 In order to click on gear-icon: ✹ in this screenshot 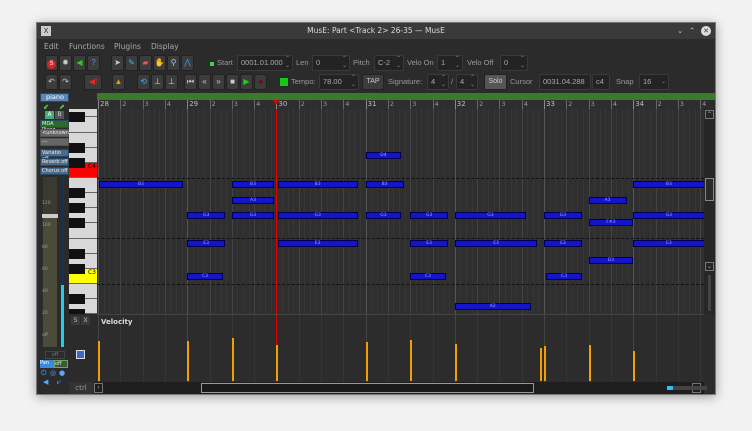, I will do `click(65, 63)`.